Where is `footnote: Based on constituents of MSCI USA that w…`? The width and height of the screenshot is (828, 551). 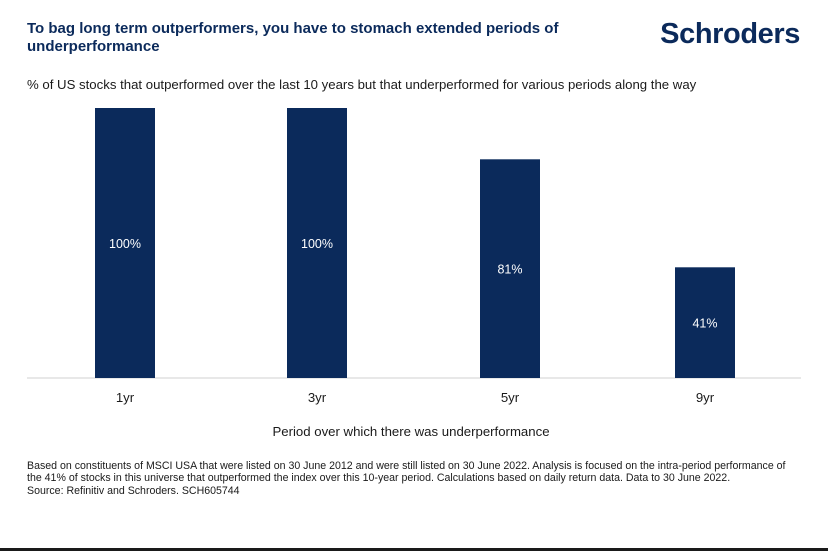
footnote: Based on constituents of MSCI USA that w… is located at coordinates (407, 478).